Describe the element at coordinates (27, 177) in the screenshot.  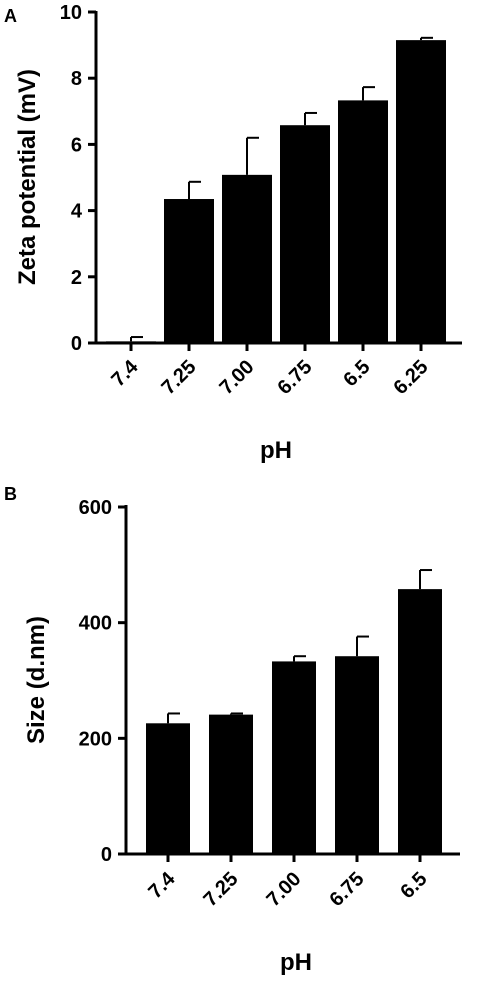
I see `panel-a-y-axis-title: Zeta potential (mV)` at that location.